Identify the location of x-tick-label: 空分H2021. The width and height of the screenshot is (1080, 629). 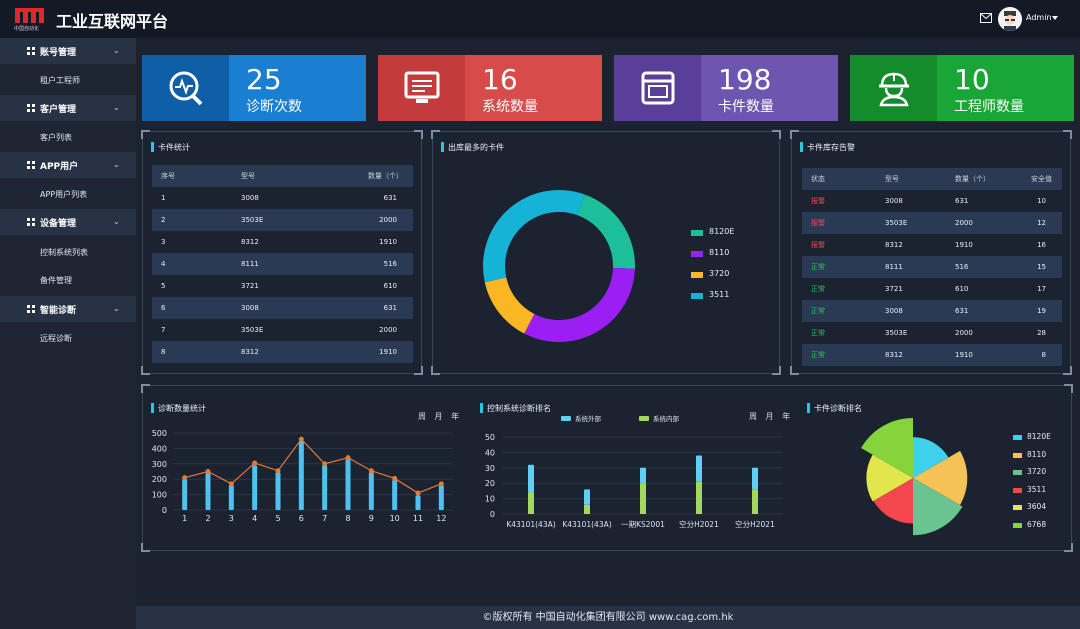
(755, 524).